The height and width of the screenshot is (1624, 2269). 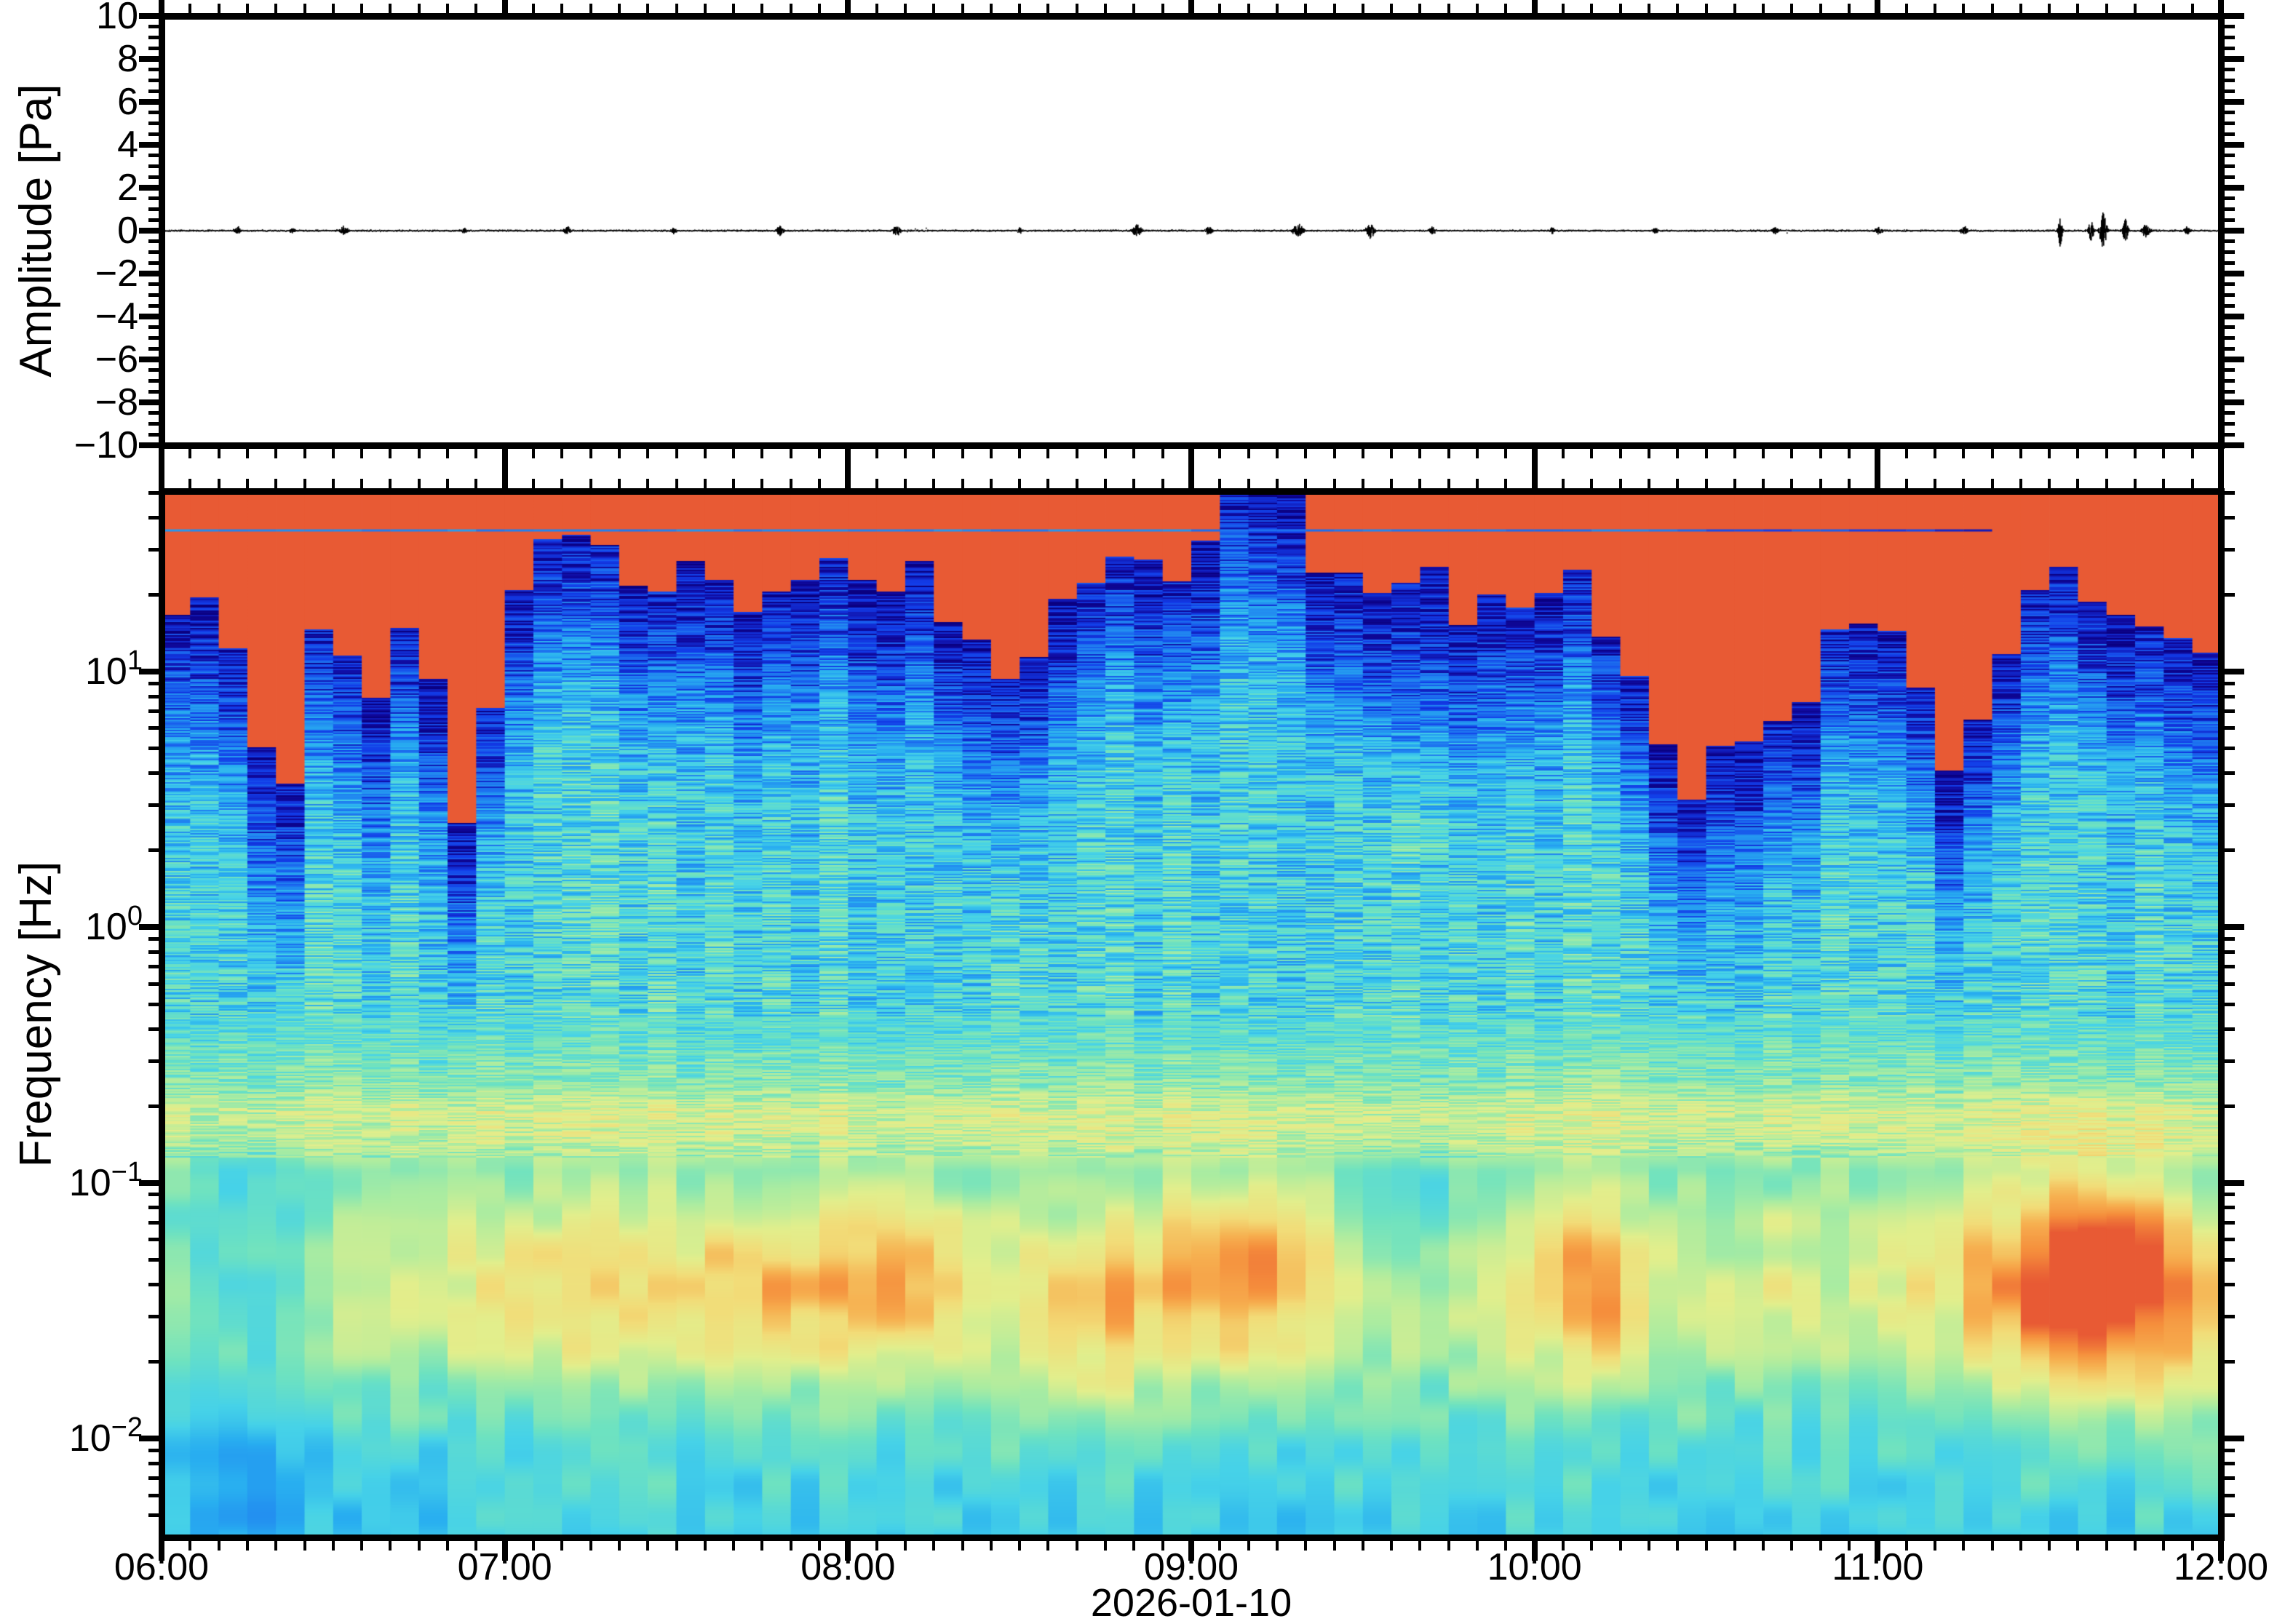 What do you see at coordinates (36, 1014) in the screenshot?
I see `frequency-axis-title: Frequency [Hz]` at bounding box center [36, 1014].